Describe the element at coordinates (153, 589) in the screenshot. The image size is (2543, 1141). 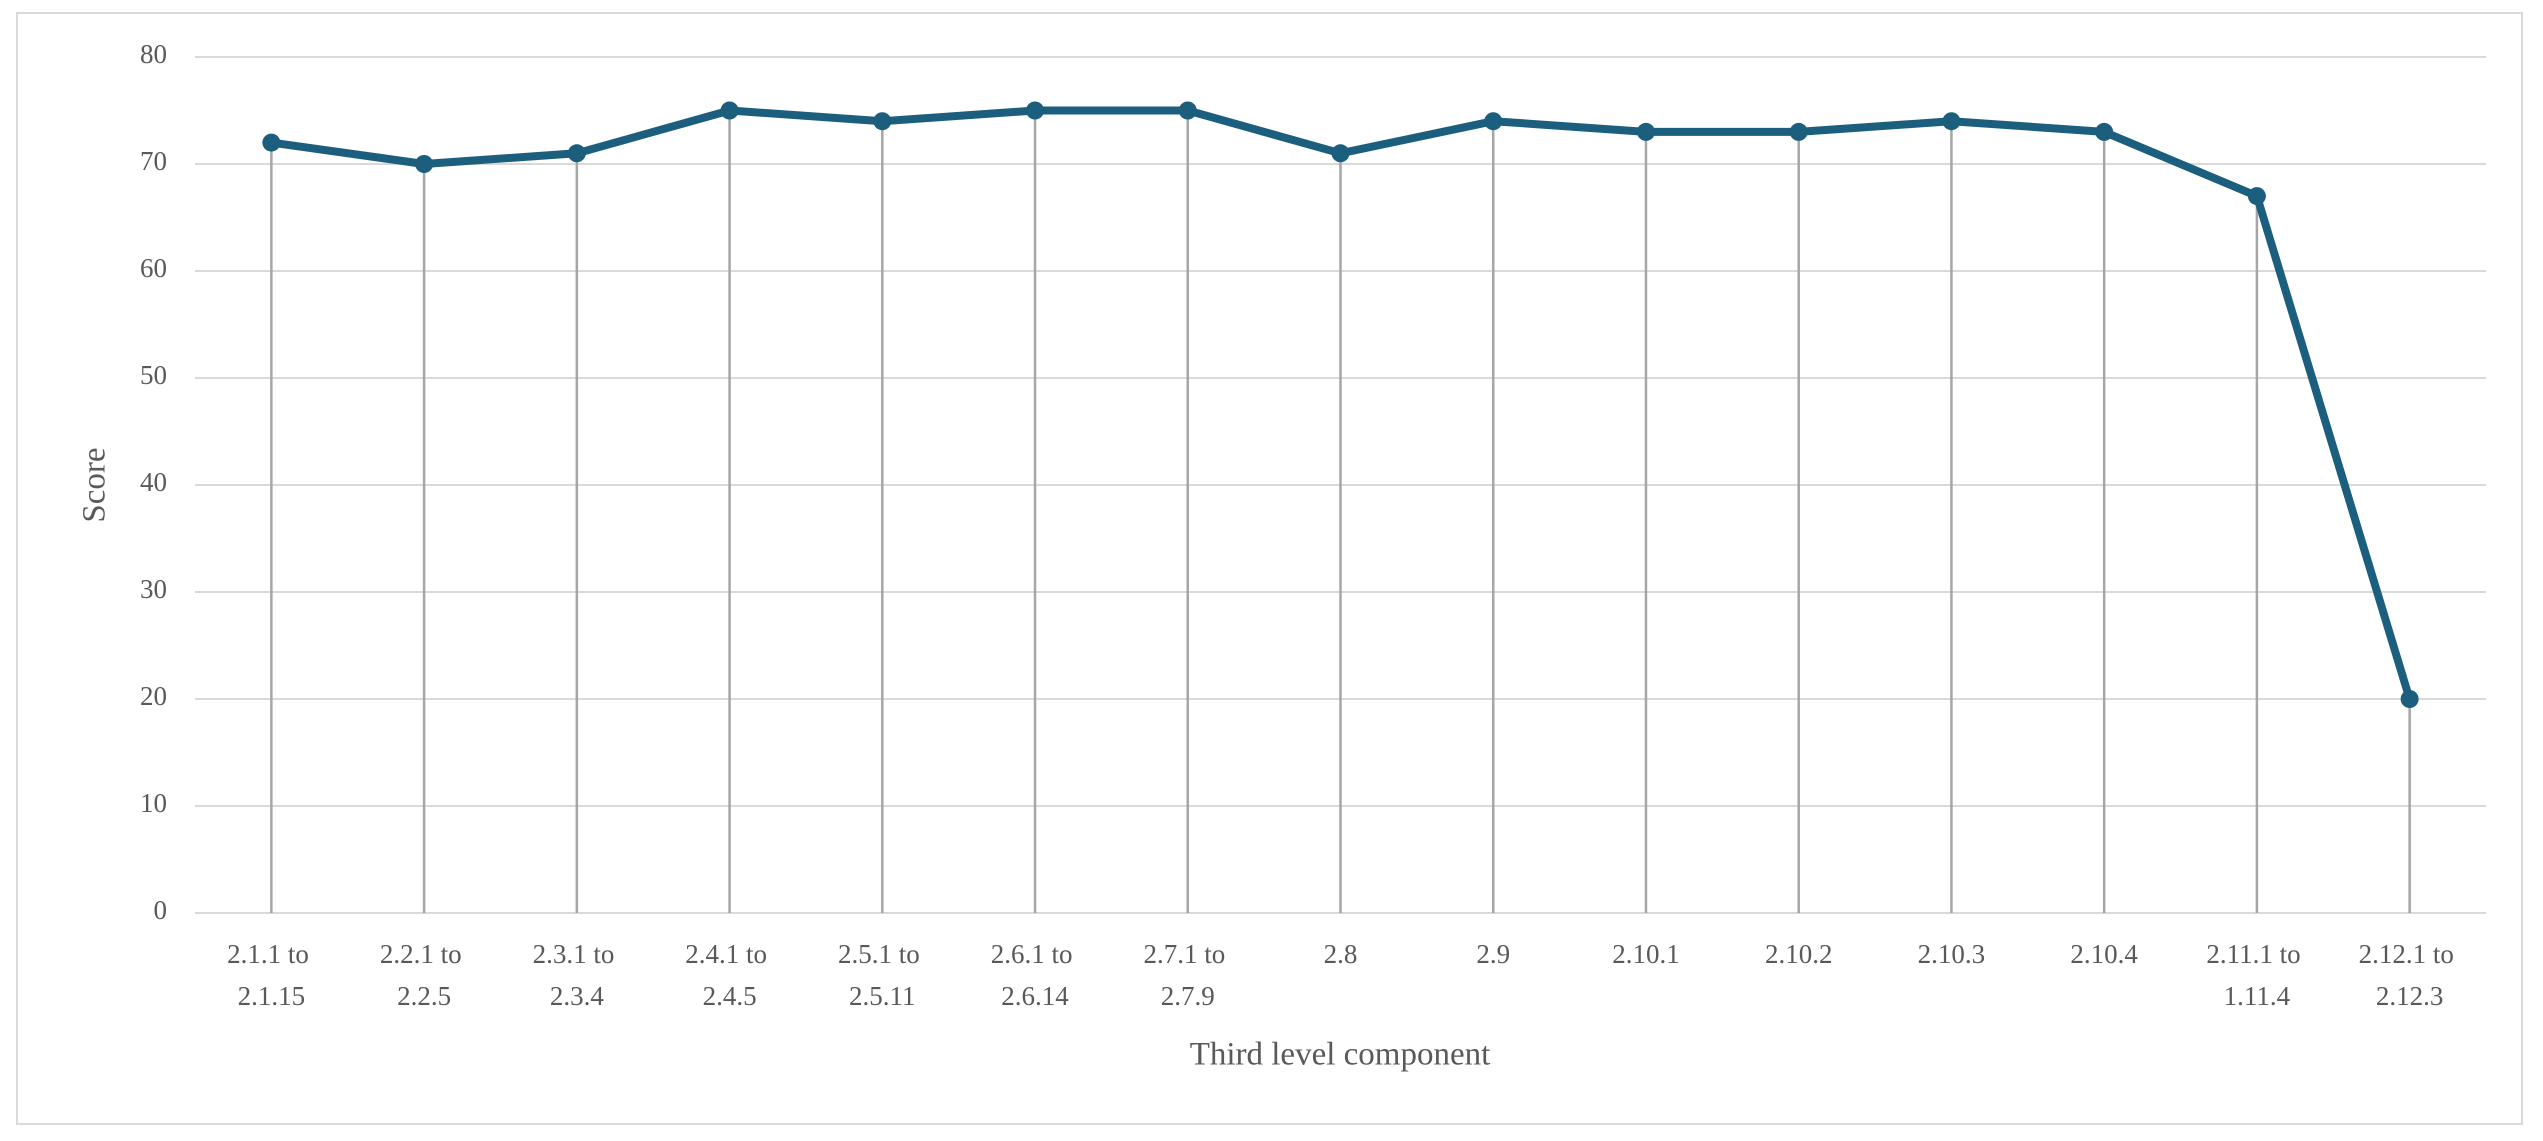
I see `y-tick-label: 30` at that location.